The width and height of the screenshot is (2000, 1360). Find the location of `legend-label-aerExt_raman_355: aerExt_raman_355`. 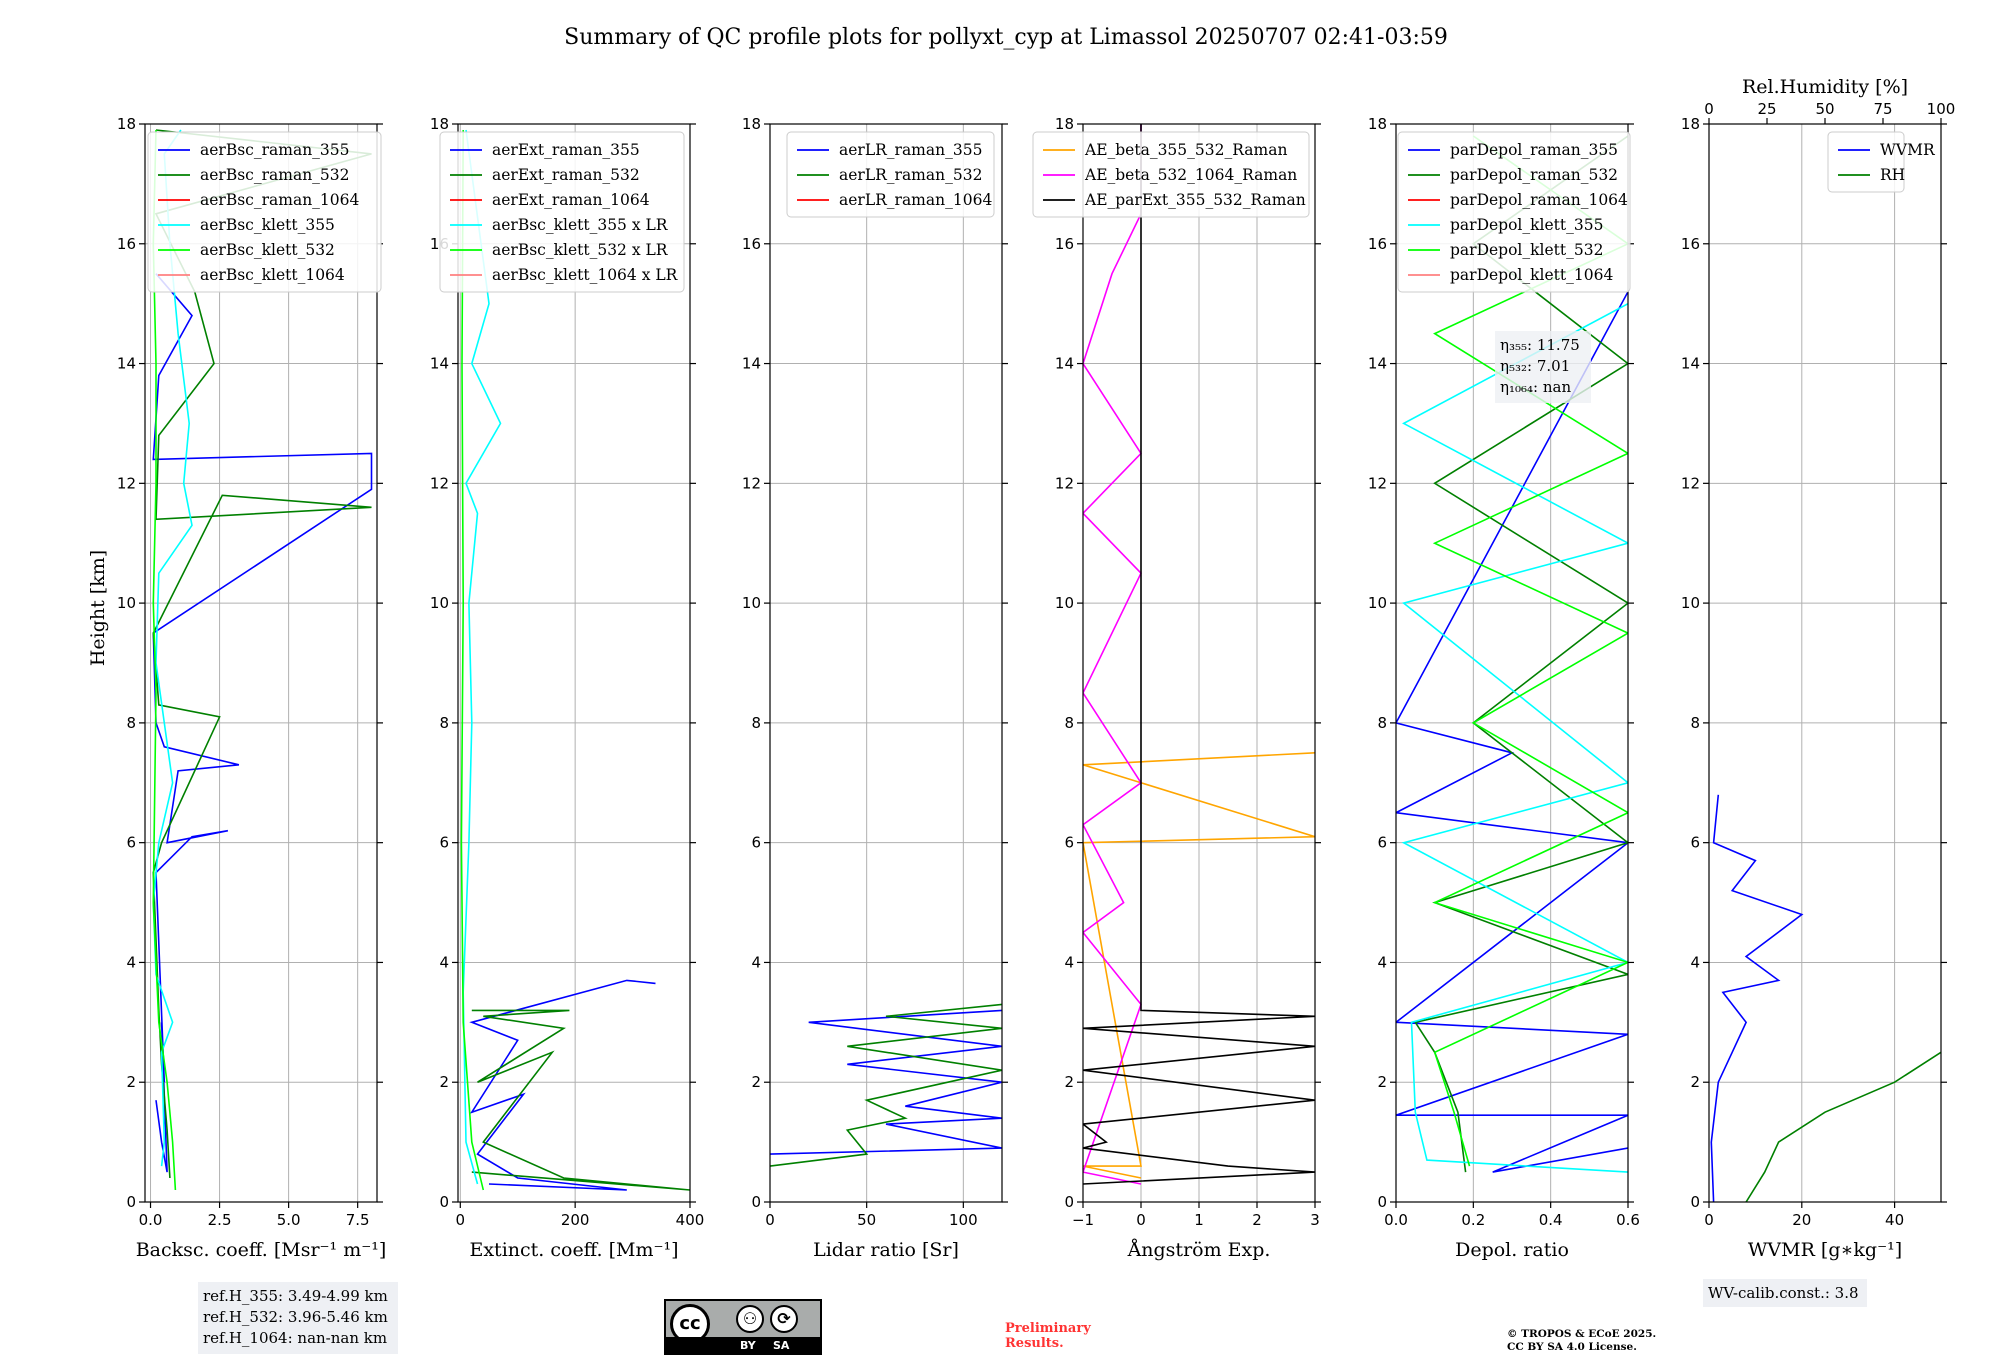

legend-label-aerExt_raman_355: aerExt_raman_355 is located at coordinates (566, 150).